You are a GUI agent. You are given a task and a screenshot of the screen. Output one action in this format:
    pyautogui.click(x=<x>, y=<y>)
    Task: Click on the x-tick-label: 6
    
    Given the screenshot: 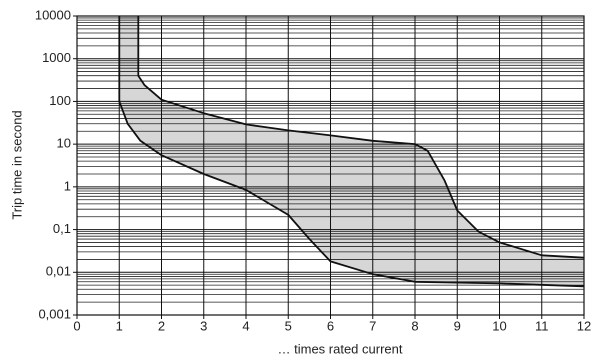 What is the action you would take?
    pyautogui.click(x=330, y=325)
    